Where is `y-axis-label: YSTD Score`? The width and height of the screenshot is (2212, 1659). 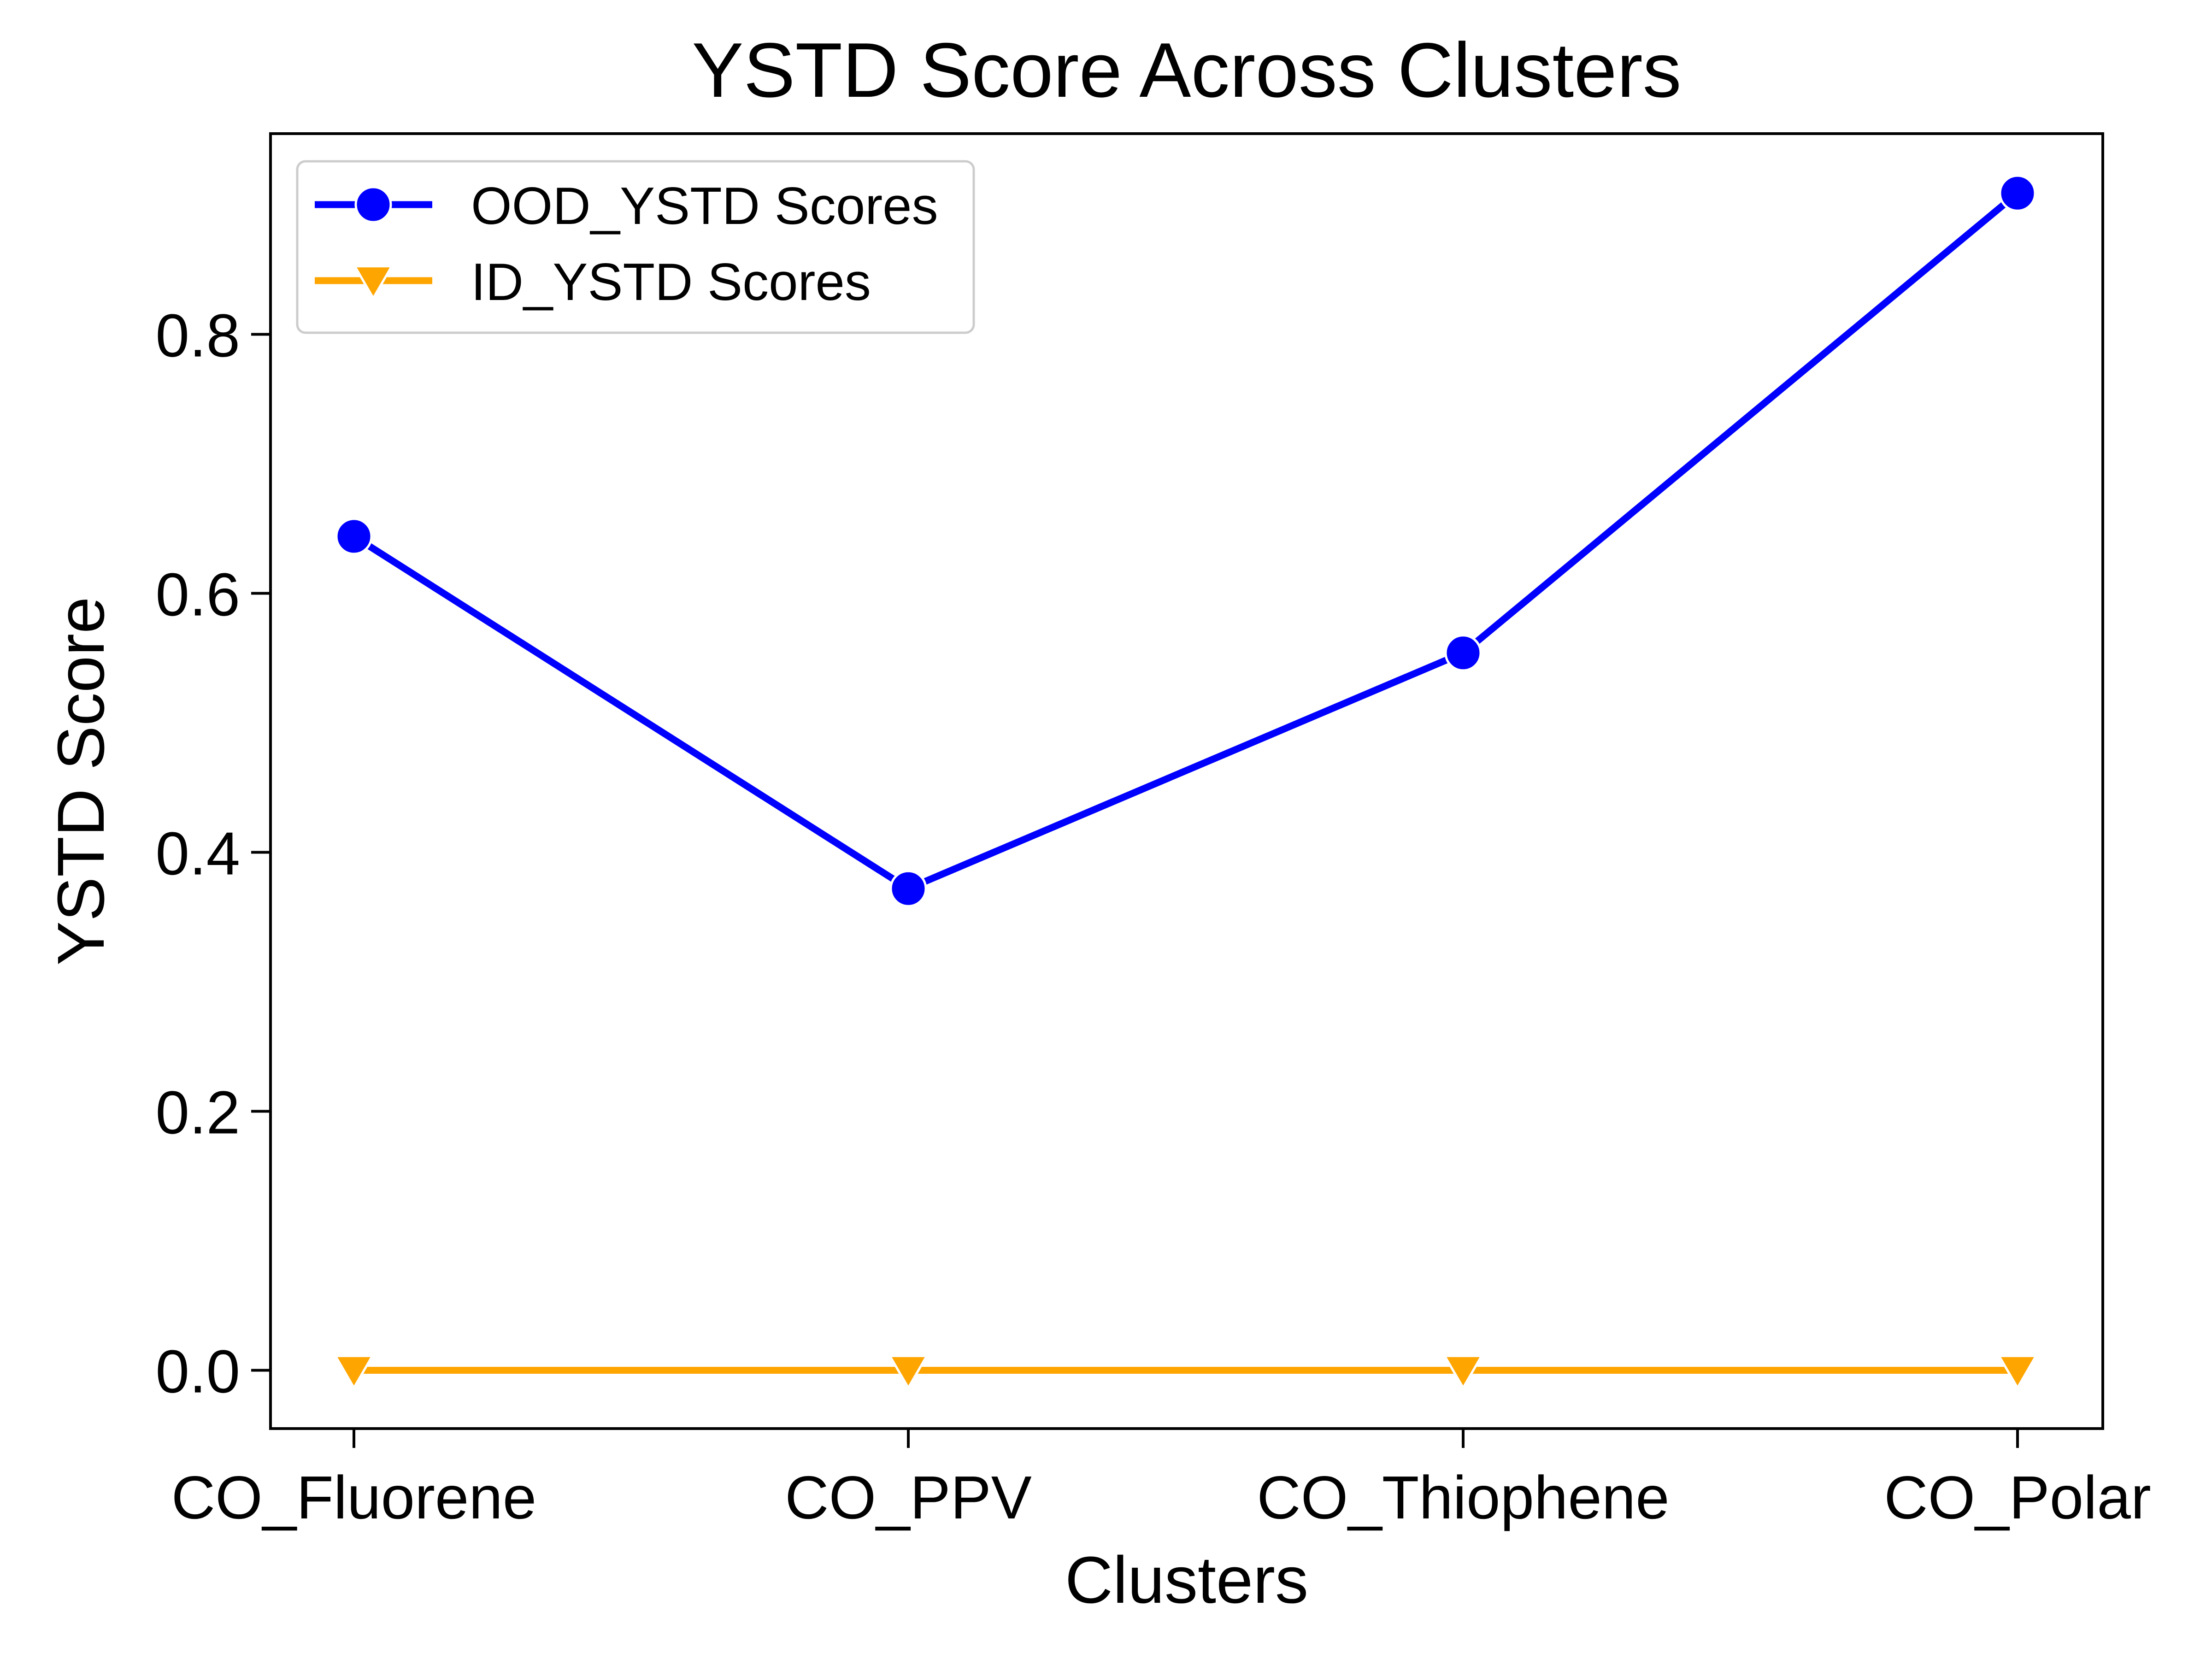 y-axis-label: YSTD Score is located at coordinates (81, 781).